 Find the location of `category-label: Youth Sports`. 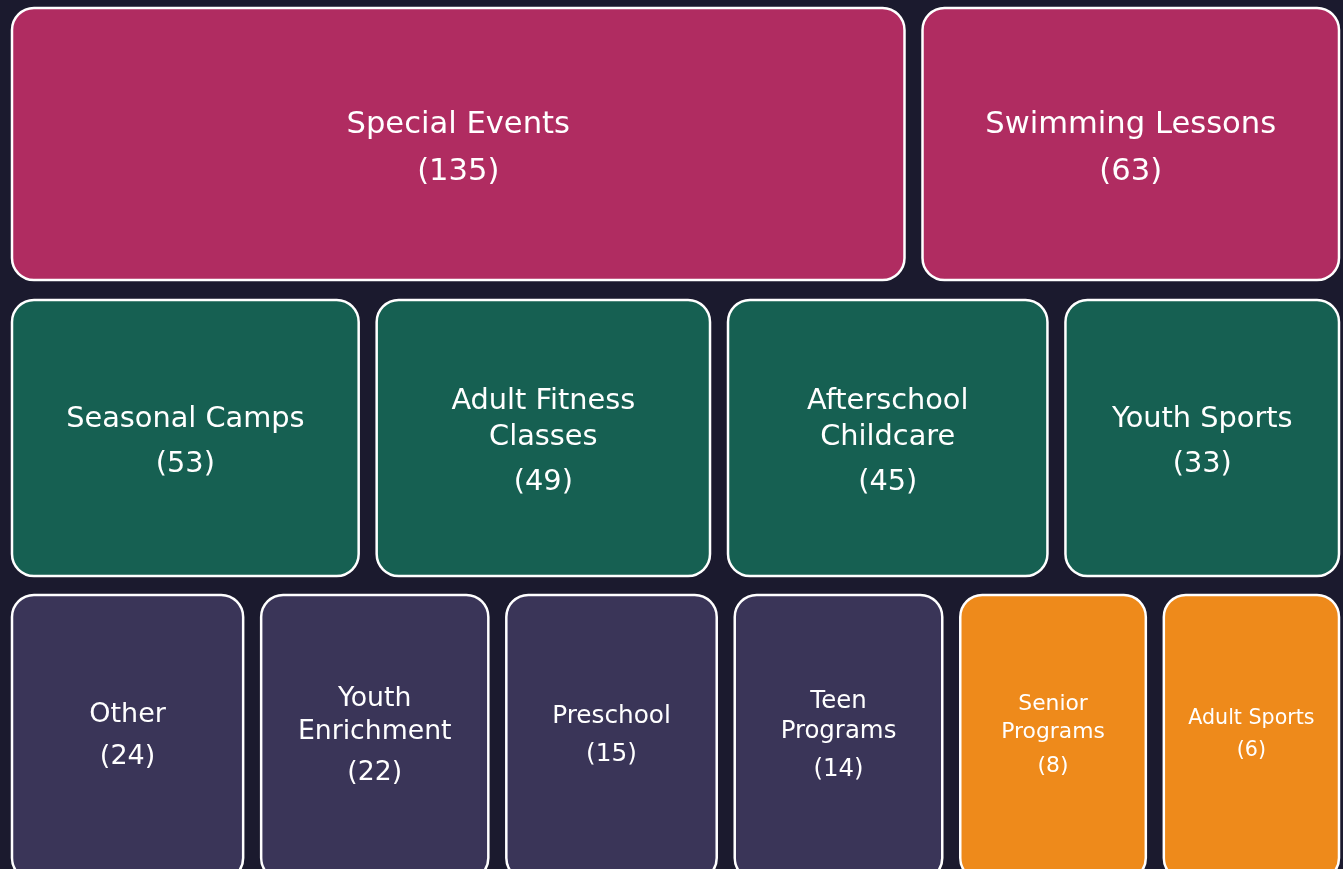

category-label: Youth Sports is located at coordinates (1201, 417).